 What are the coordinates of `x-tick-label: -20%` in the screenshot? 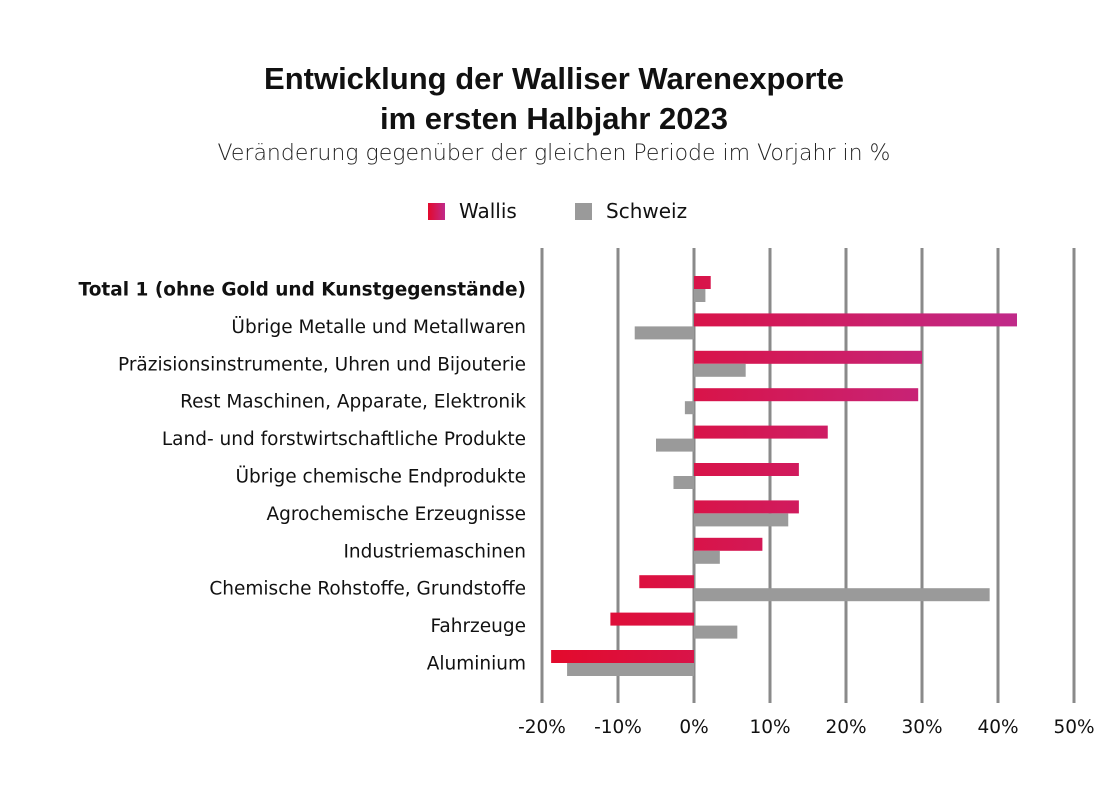 It's located at (542, 727).